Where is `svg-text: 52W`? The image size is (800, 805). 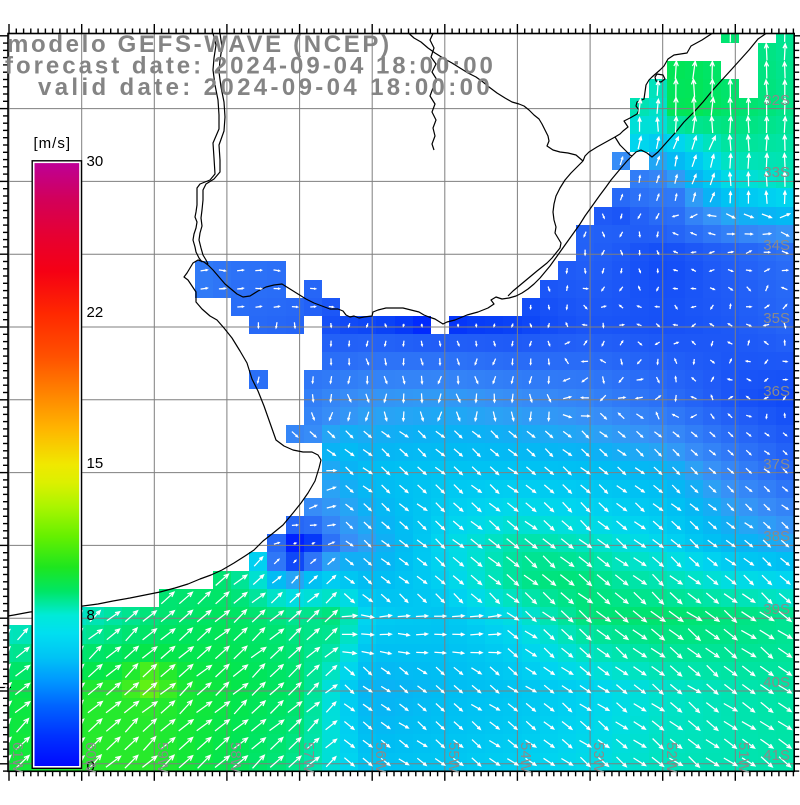 svg-text: 52W is located at coordinates (671, 758).